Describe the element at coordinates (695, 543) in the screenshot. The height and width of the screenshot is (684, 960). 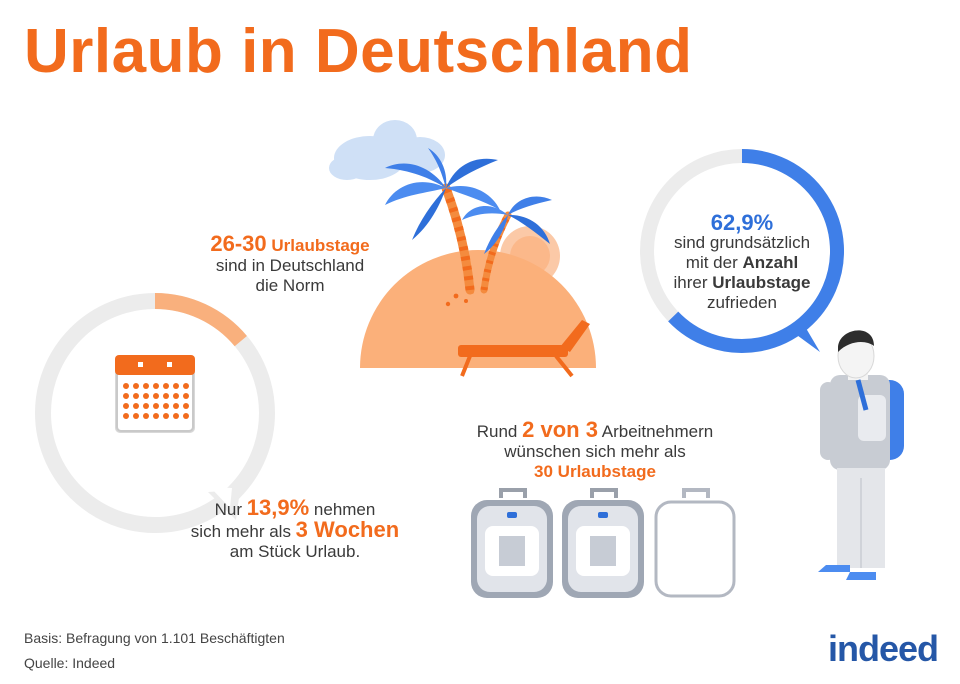
I see `backpack-outline-icon` at that location.